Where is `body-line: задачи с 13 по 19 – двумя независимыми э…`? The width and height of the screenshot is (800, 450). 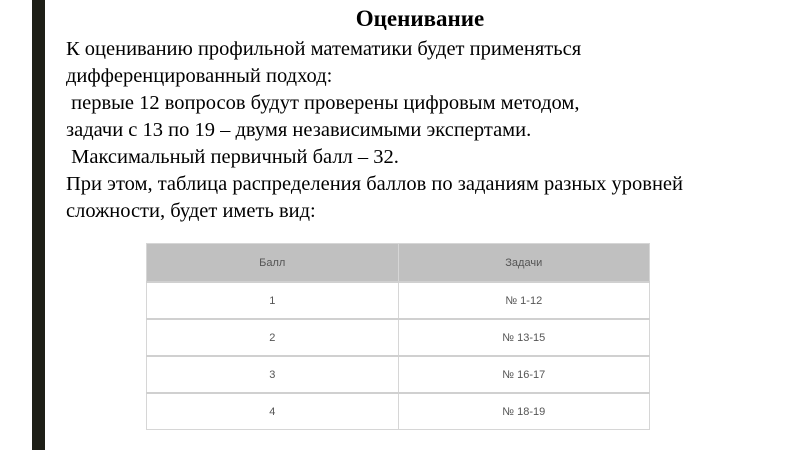 body-line: задачи с 13 по 19 – двумя независимыми э… is located at coordinates (299, 130).